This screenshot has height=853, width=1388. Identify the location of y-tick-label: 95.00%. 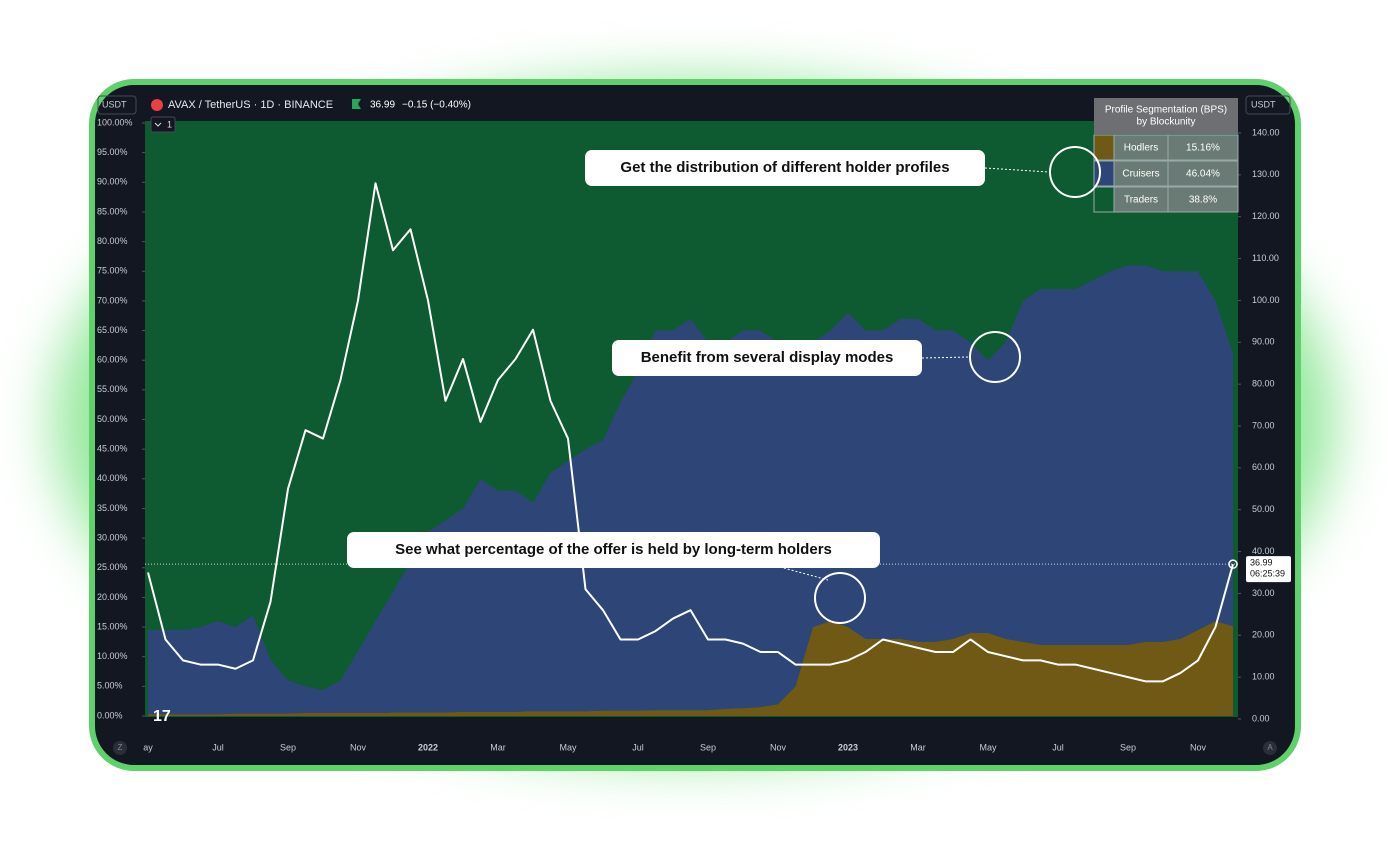
(112, 152).